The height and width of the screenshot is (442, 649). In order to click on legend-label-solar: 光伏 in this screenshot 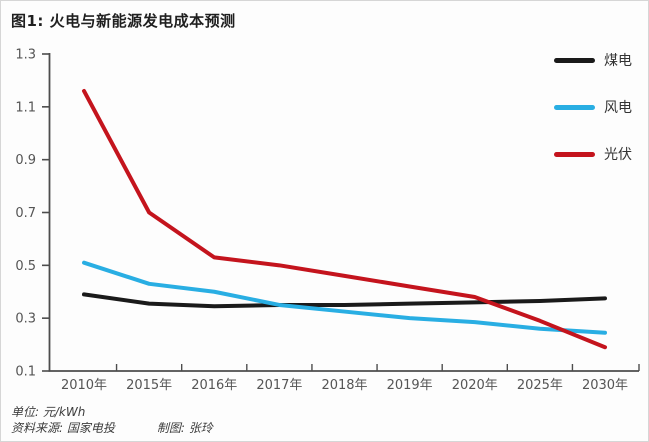, I will do `click(618, 155)`.